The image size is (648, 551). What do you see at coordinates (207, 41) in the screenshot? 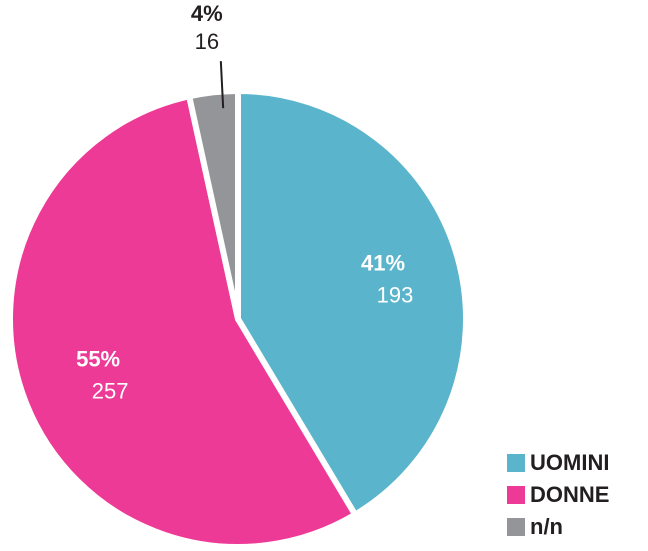
I see `value-label: 16` at bounding box center [207, 41].